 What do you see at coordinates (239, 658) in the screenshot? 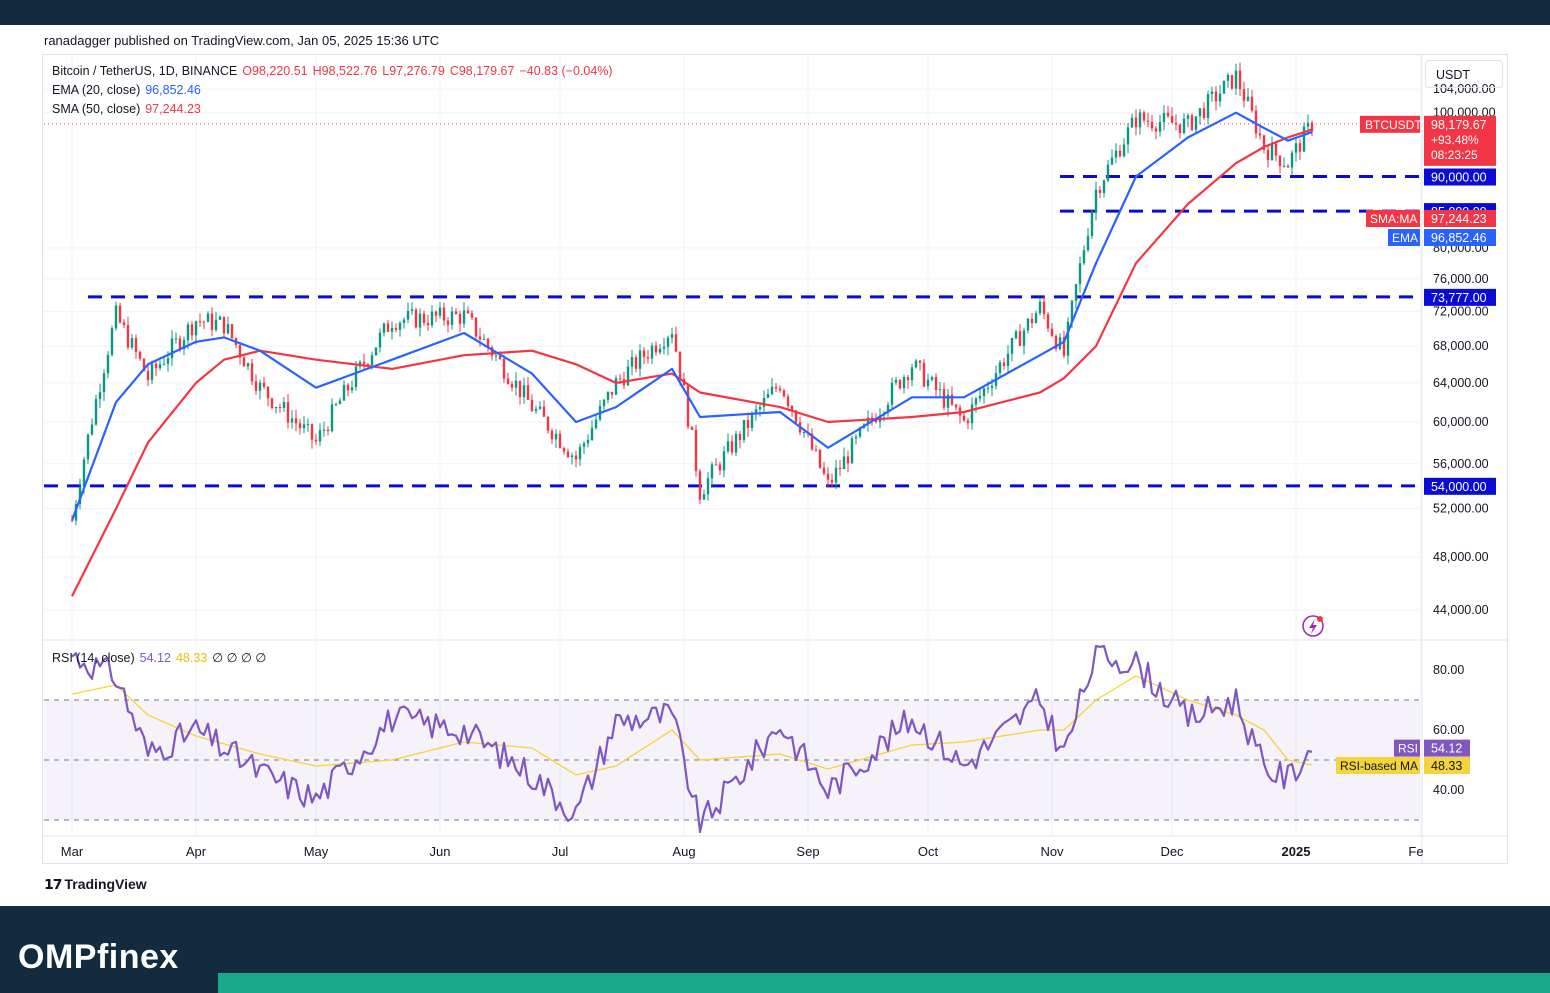
I see `rsi-extra: ∅ ∅ ∅ ∅` at bounding box center [239, 658].